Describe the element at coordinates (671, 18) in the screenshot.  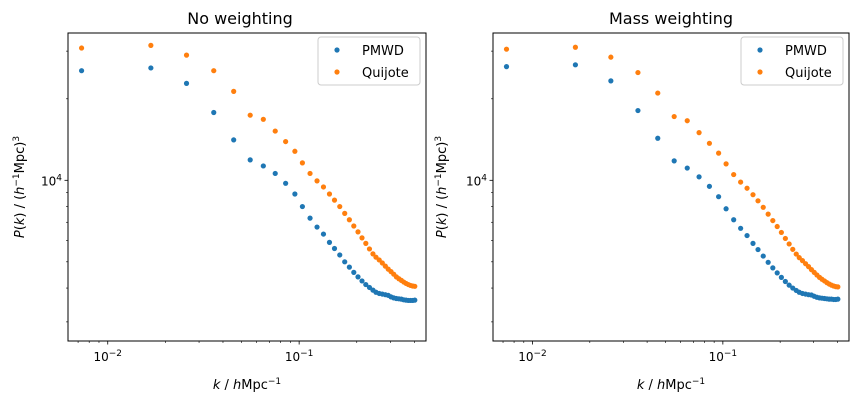
I see `chart-title: Mass weighting` at that location.